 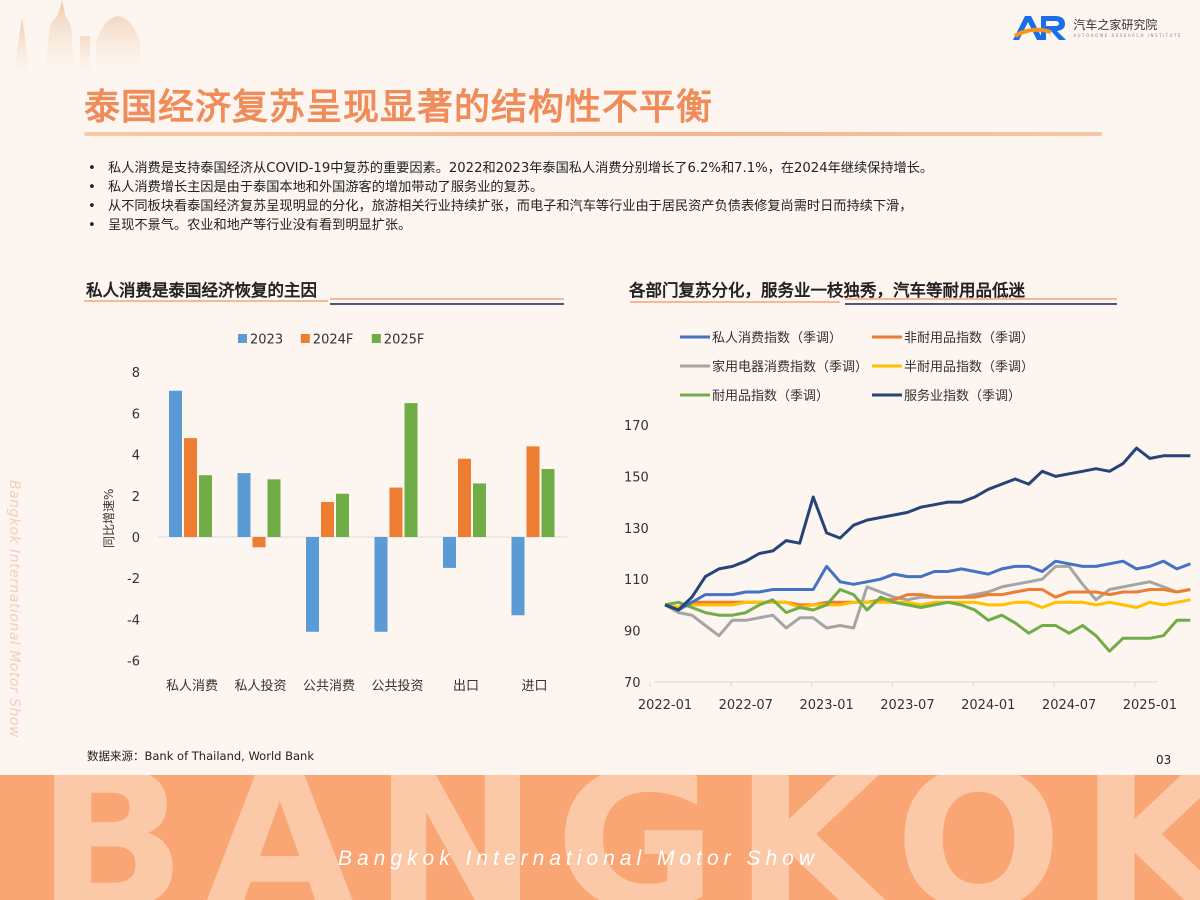 I want to click on x-tick-label: 2022-01, so click(x=665, y=705).